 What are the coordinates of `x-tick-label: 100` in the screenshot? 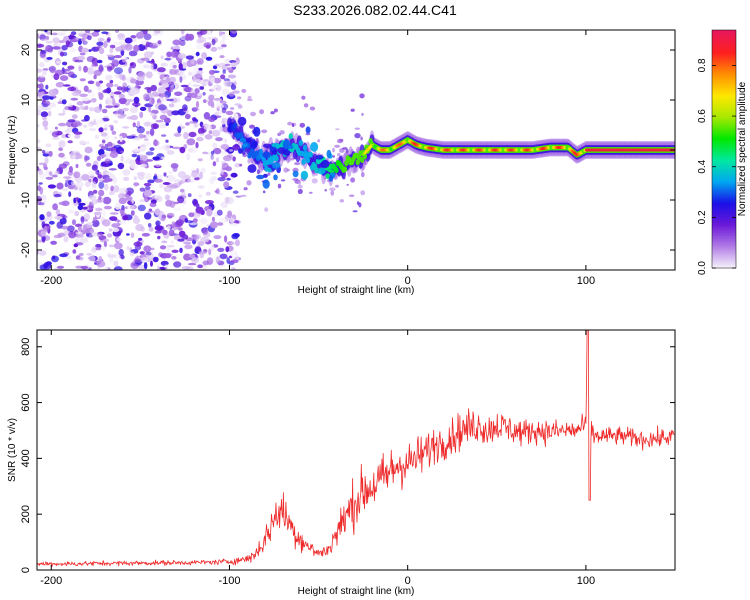 It's located at (586, 281).